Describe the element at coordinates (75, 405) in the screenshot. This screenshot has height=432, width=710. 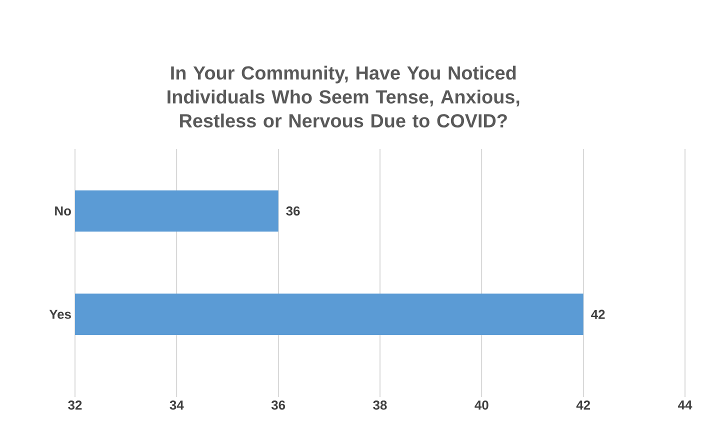
I see `x-tick-label: 32` at that location.